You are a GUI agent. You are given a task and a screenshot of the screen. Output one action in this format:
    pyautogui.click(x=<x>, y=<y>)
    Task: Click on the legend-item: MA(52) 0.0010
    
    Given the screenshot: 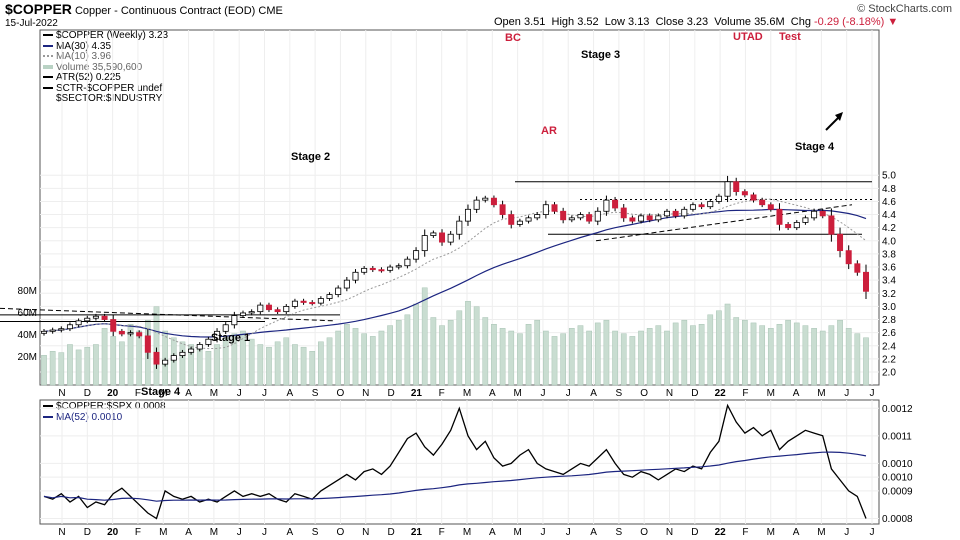 What is the action you would take?
    pyautogui.click(x=104, y=418)
    